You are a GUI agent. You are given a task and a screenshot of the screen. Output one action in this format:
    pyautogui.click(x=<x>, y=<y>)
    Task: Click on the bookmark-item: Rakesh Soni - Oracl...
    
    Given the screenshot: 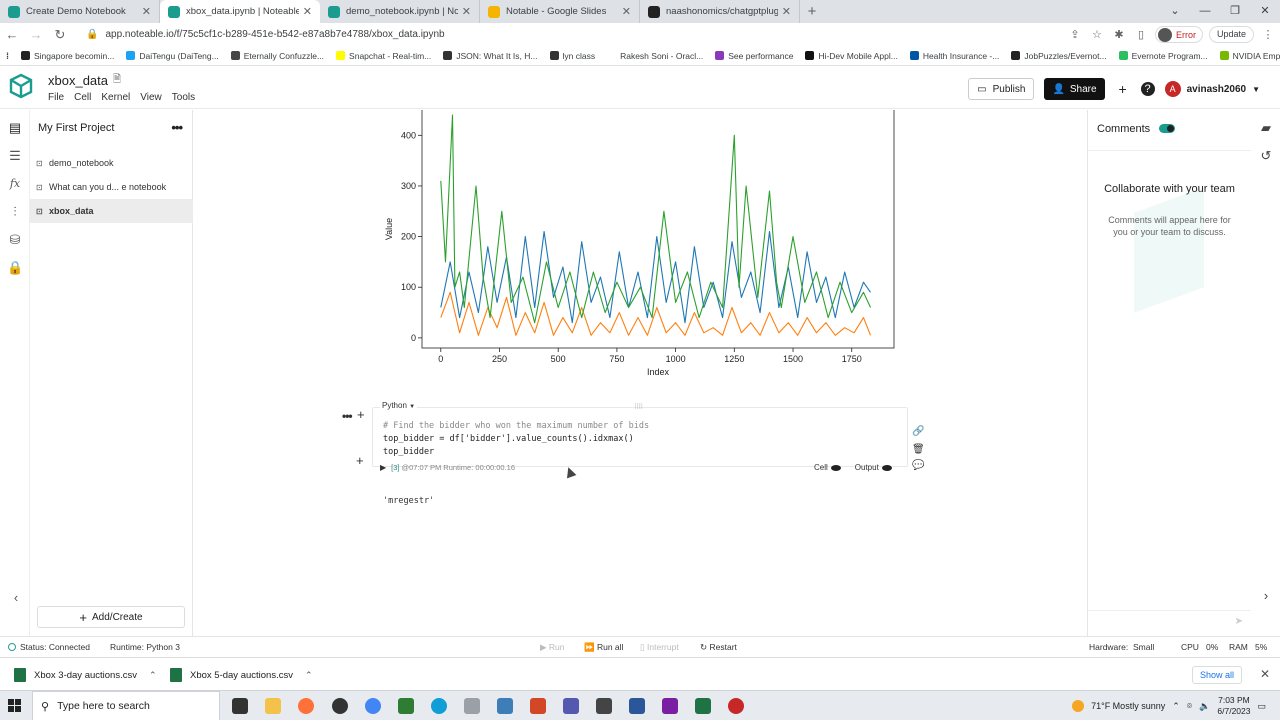 What is the action you would take?
    pyautogui.click(x=655, y=56)
    